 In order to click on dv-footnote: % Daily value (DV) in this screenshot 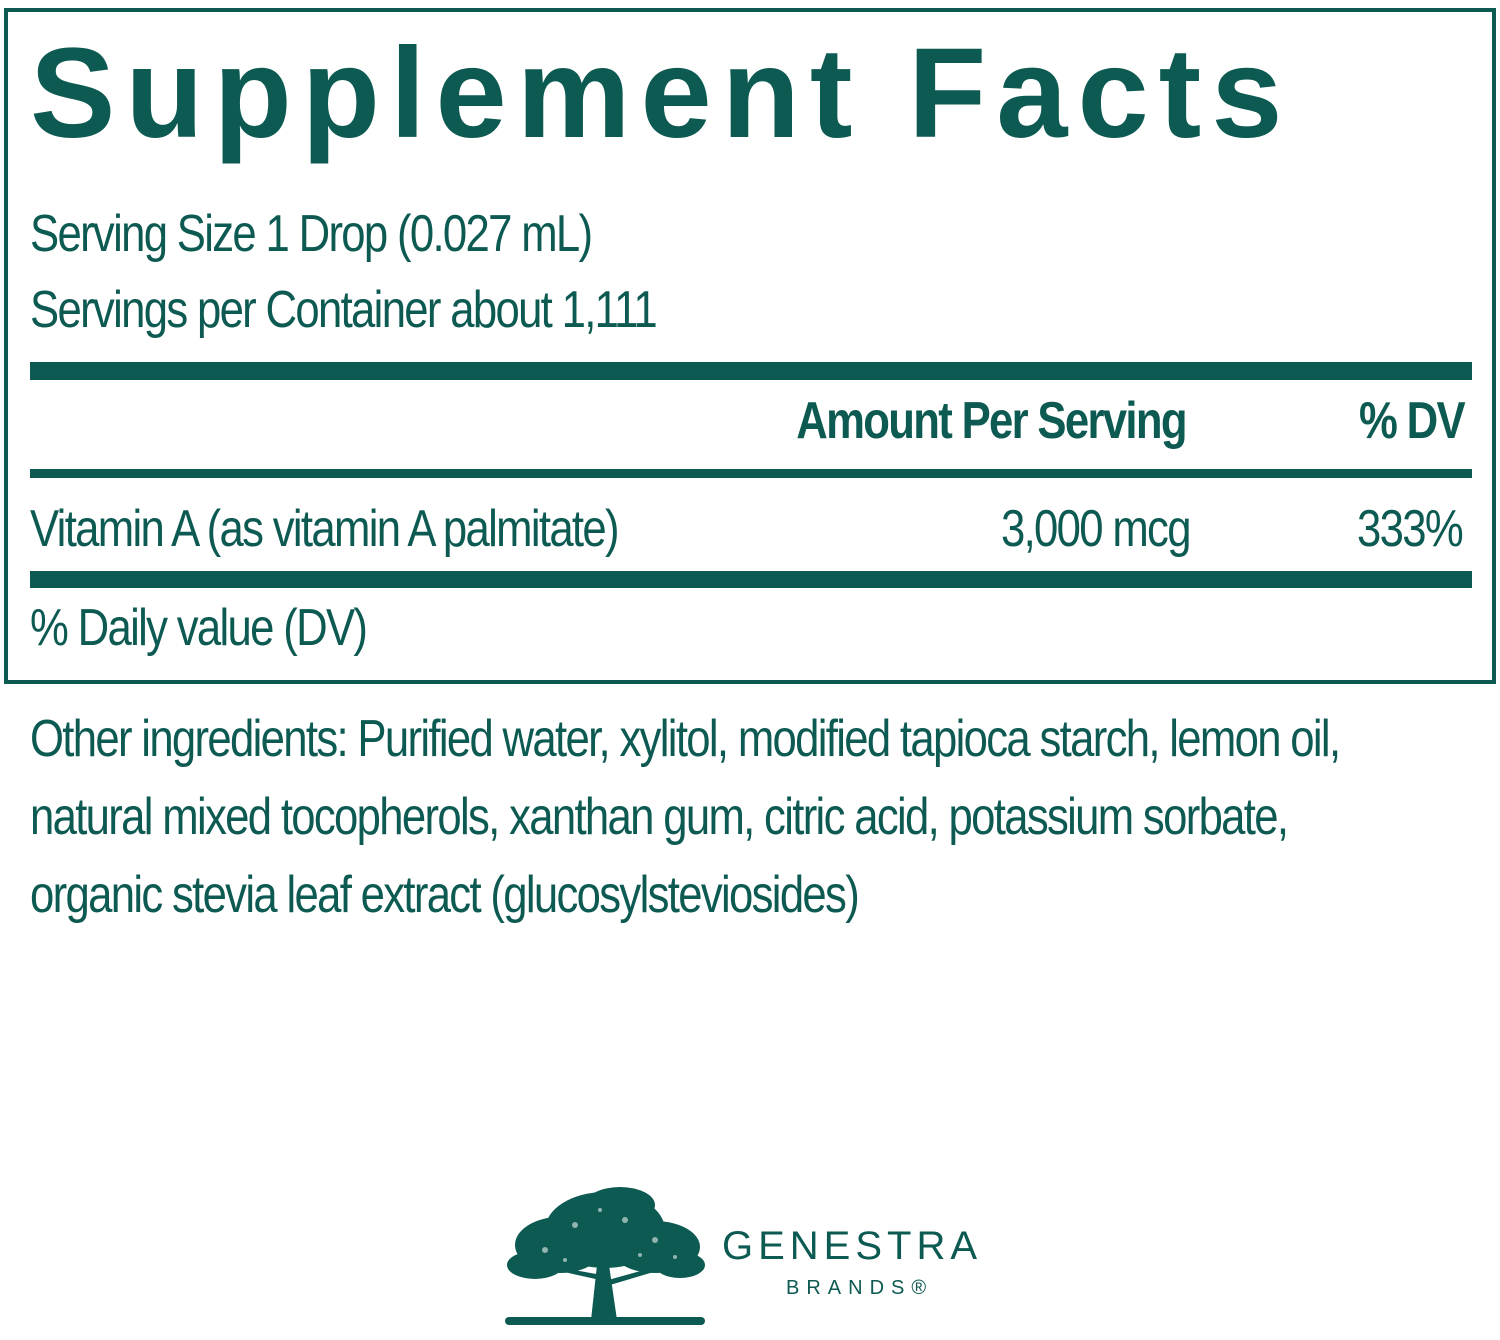, I will do `click(199, 628)`.